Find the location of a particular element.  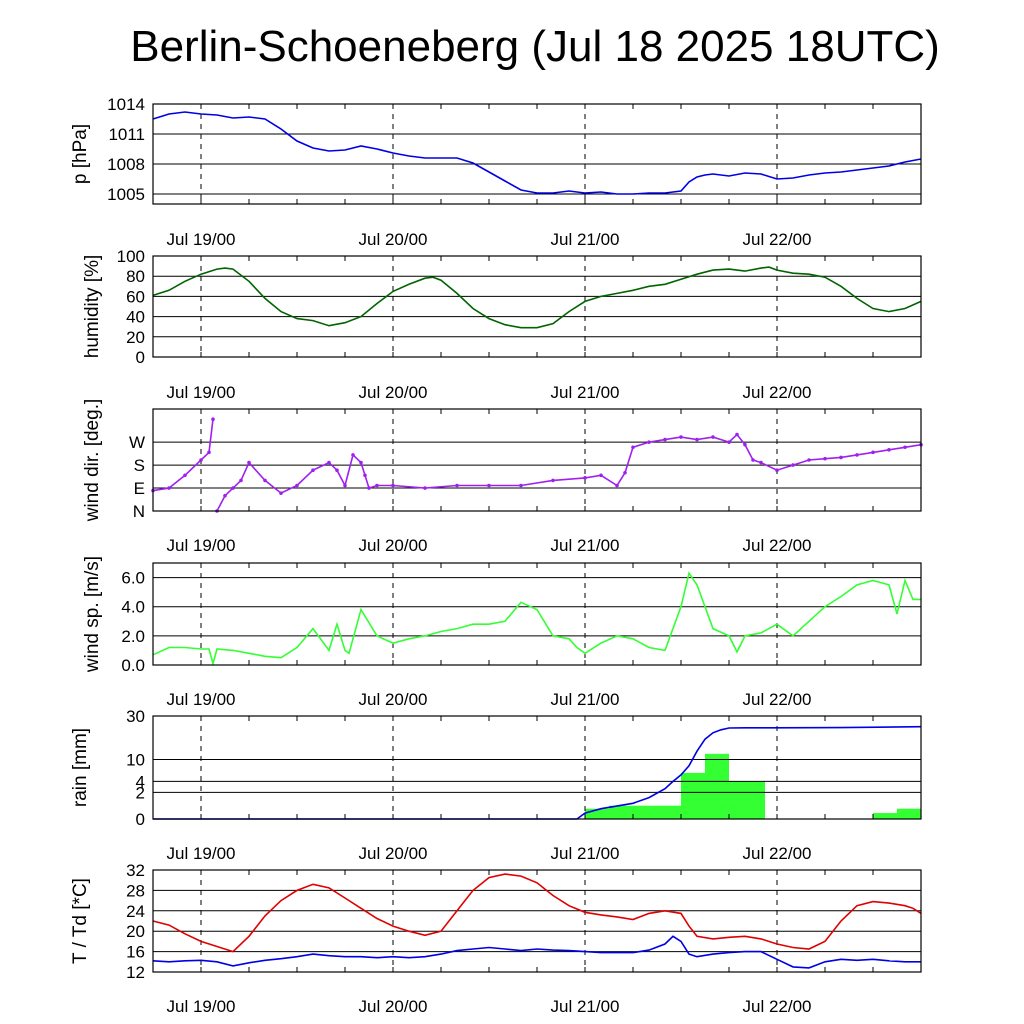

wind-direction-xtick-label: Jul 22/00 is located at coordinates (777, 545).